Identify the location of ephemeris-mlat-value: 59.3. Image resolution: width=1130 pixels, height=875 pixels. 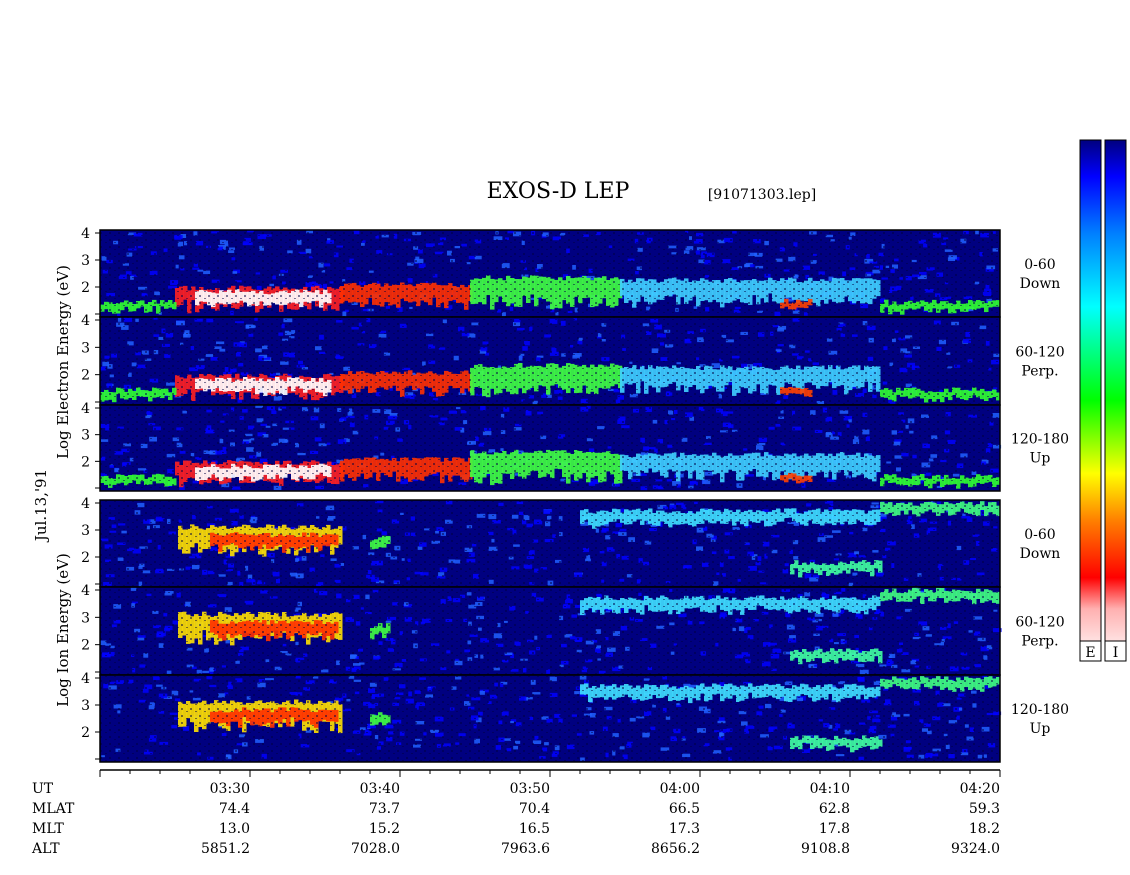
(984, 809).